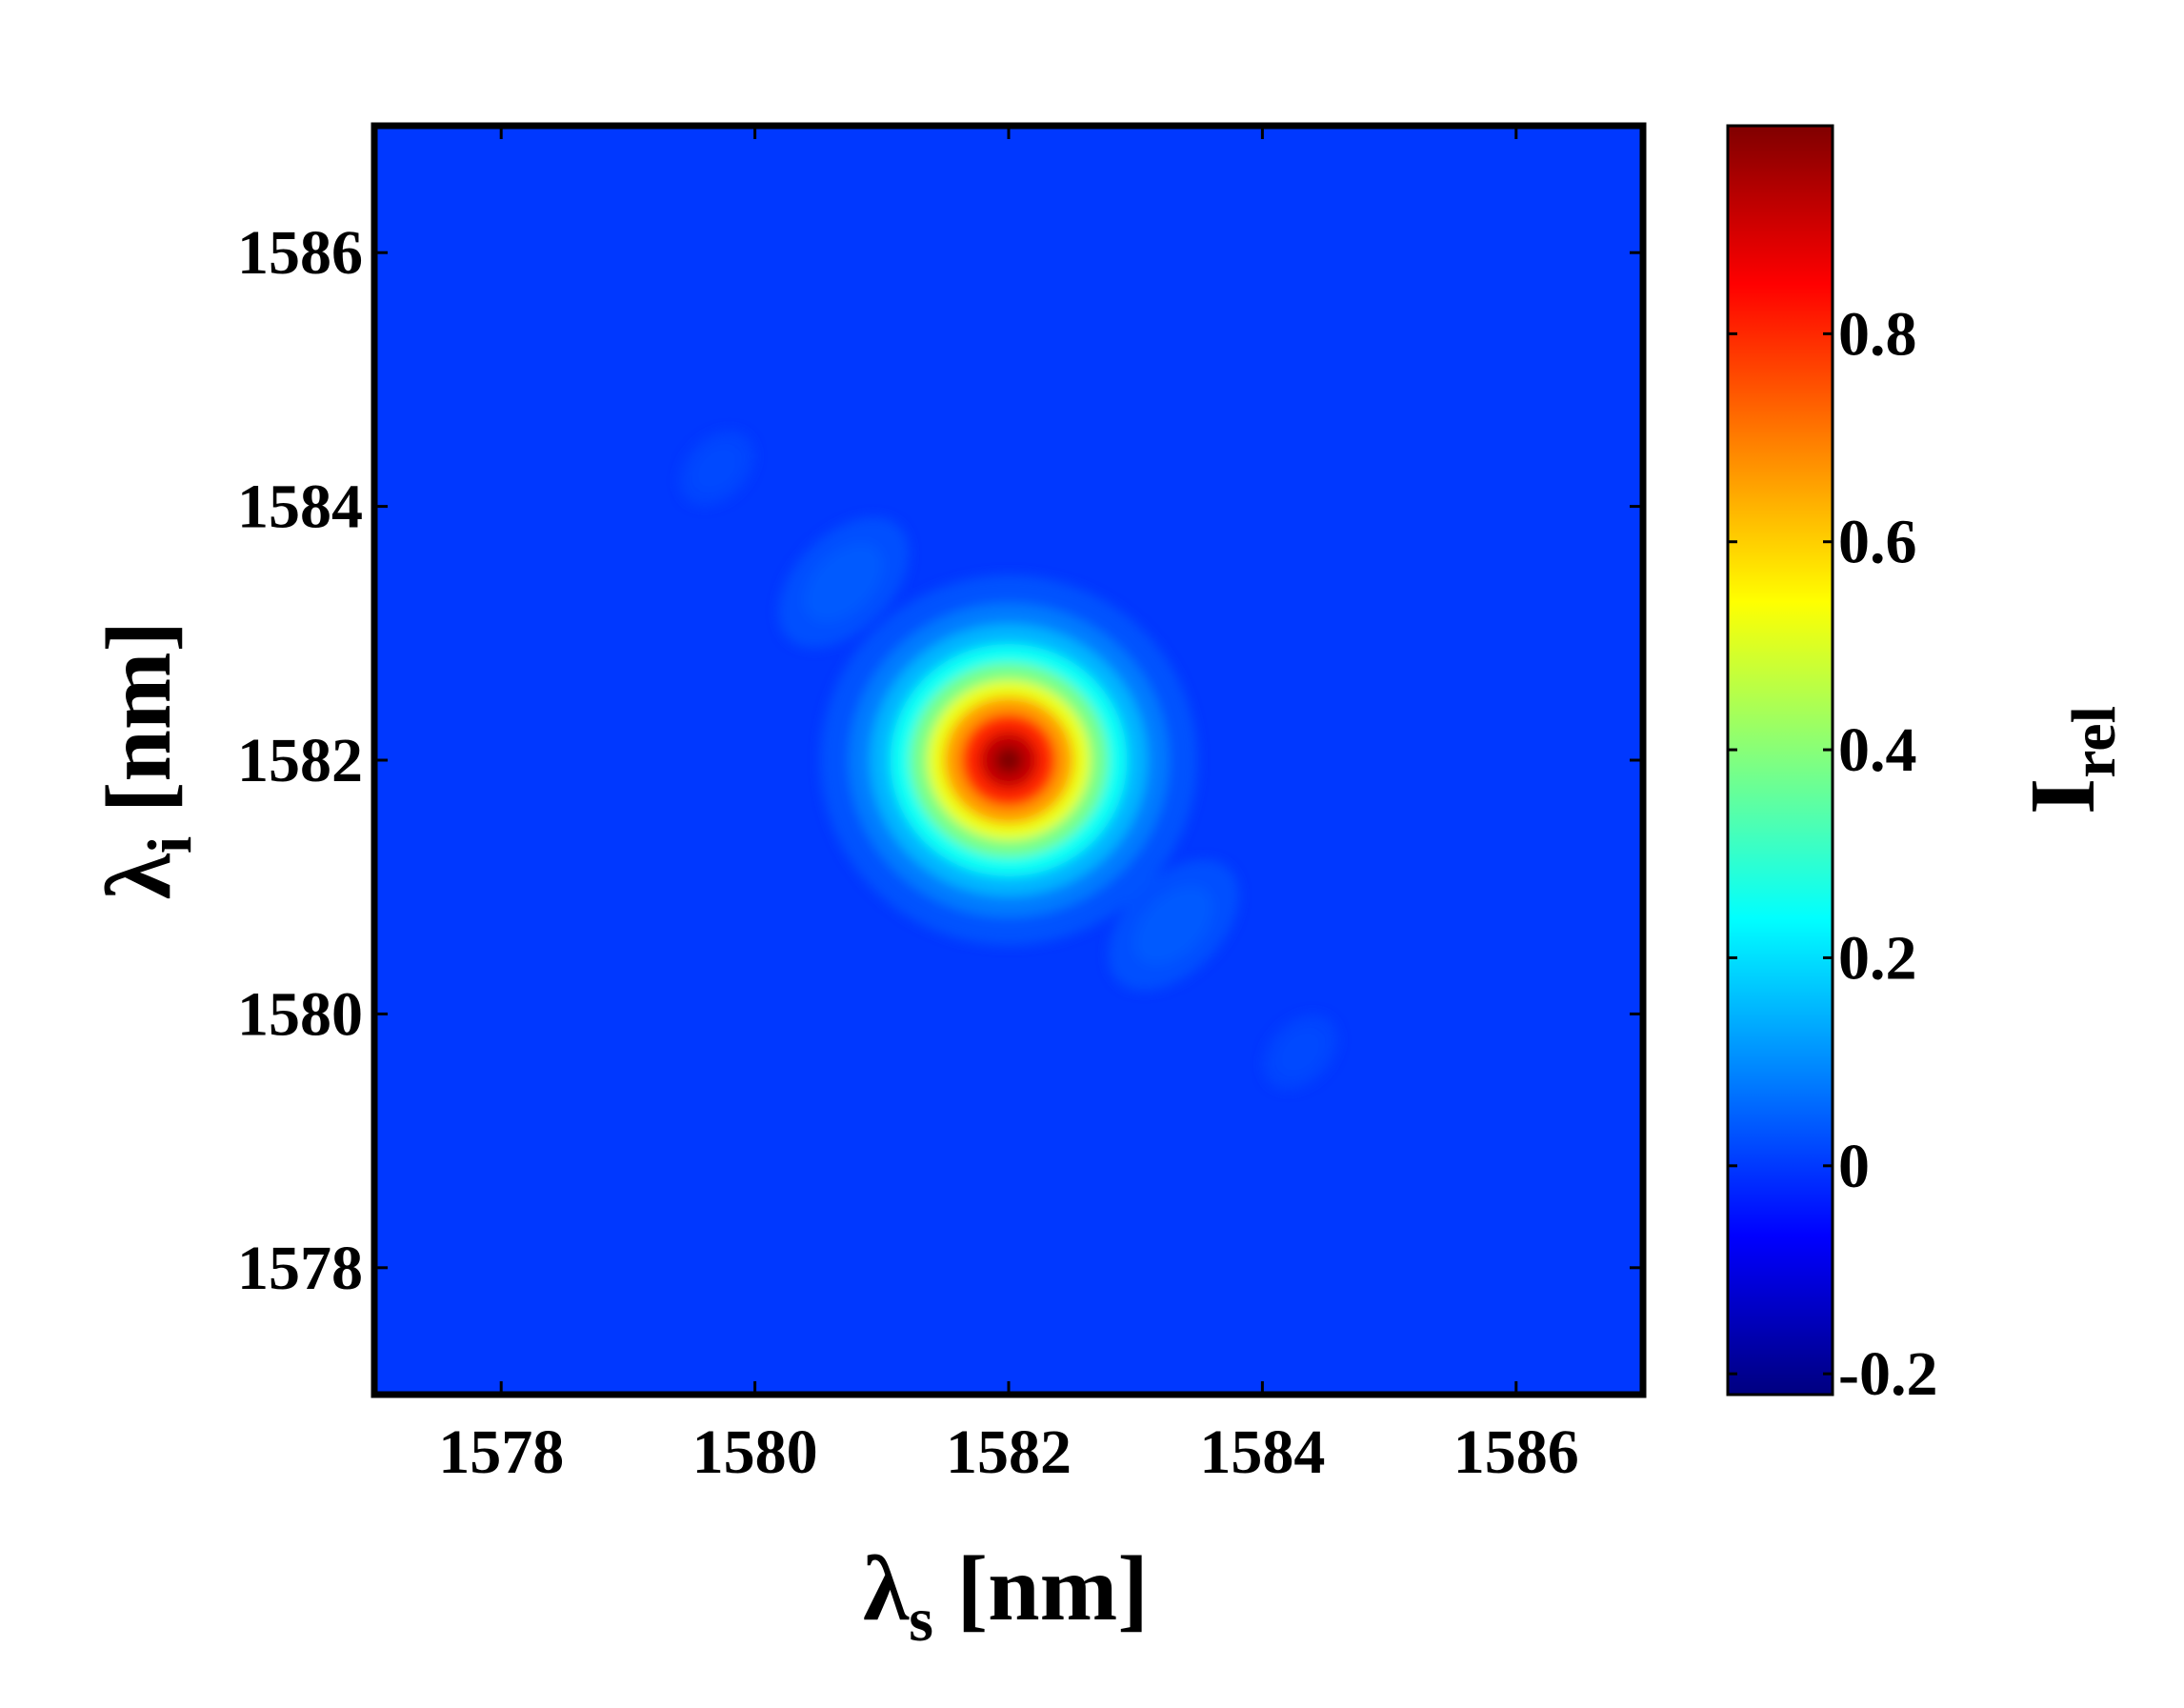  I want to click on x-axis-label: λs [nm], so click(1006, 1596).